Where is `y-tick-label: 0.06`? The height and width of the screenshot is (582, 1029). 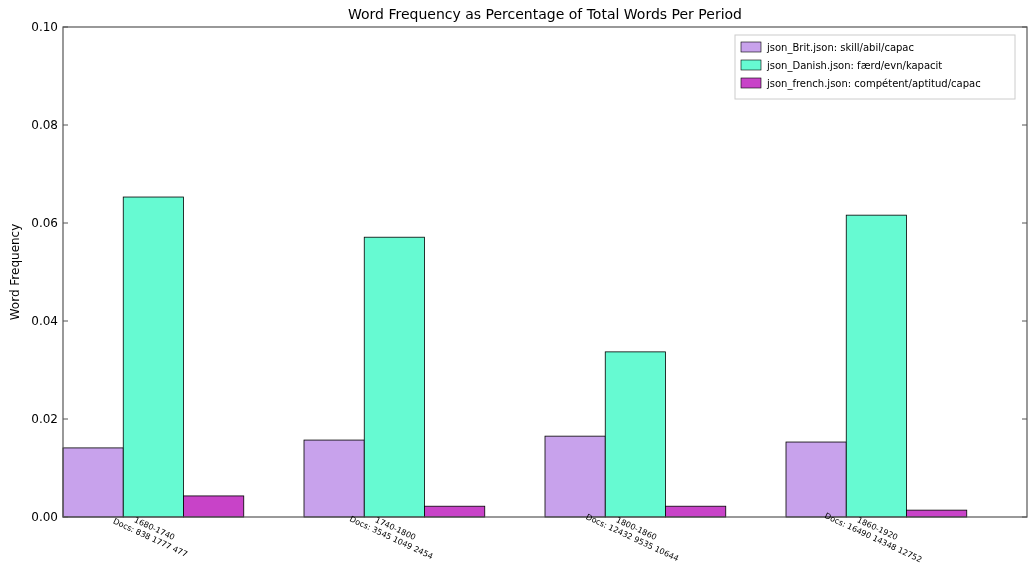 y-tick-label: 0.06 is located at coordinates (44, 223).